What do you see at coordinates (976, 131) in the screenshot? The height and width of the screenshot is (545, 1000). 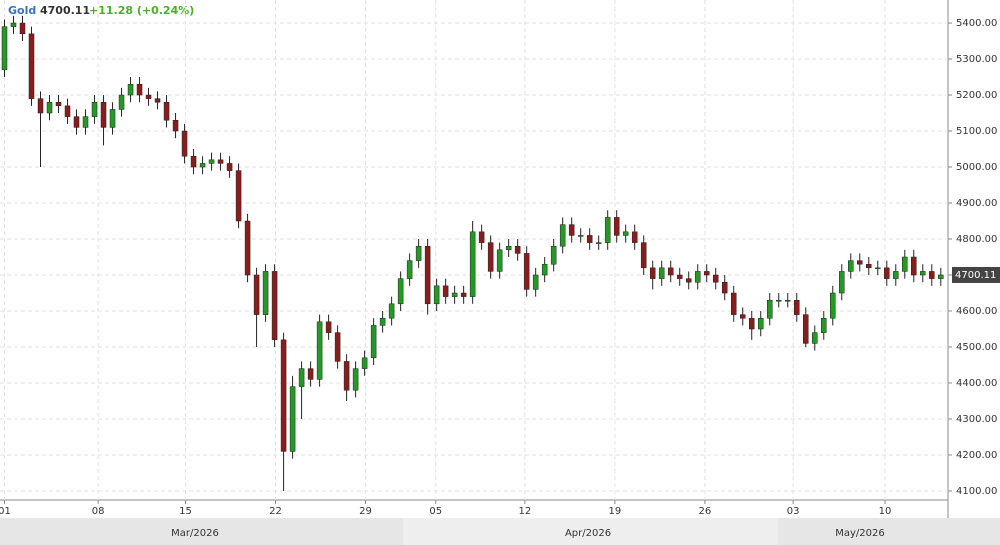 I see `y-tick-label: 5100.00` at bounding box center [976, 131].